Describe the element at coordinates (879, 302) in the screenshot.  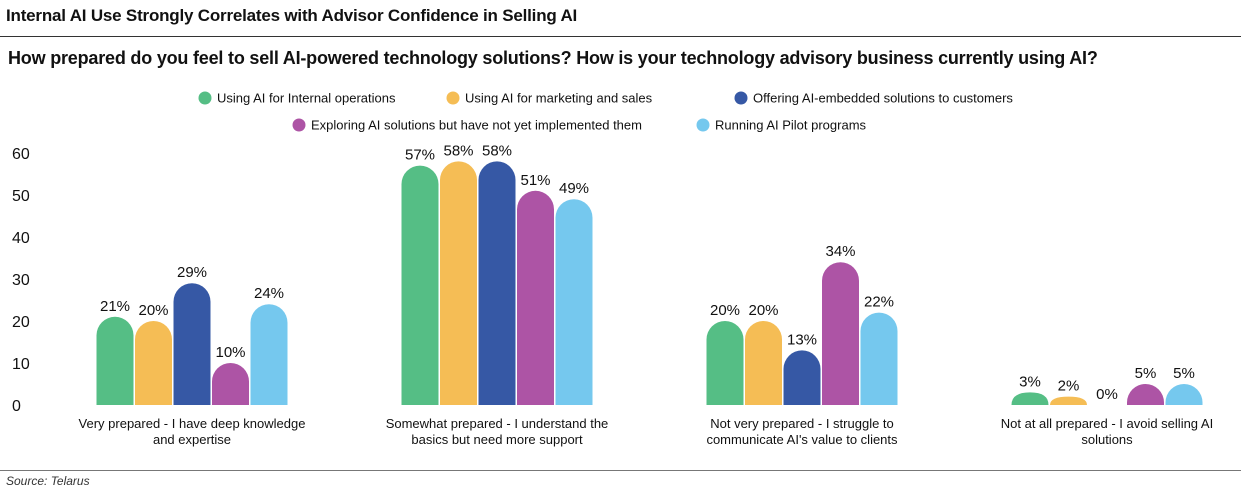
I see `data-label: 22%` at that location.